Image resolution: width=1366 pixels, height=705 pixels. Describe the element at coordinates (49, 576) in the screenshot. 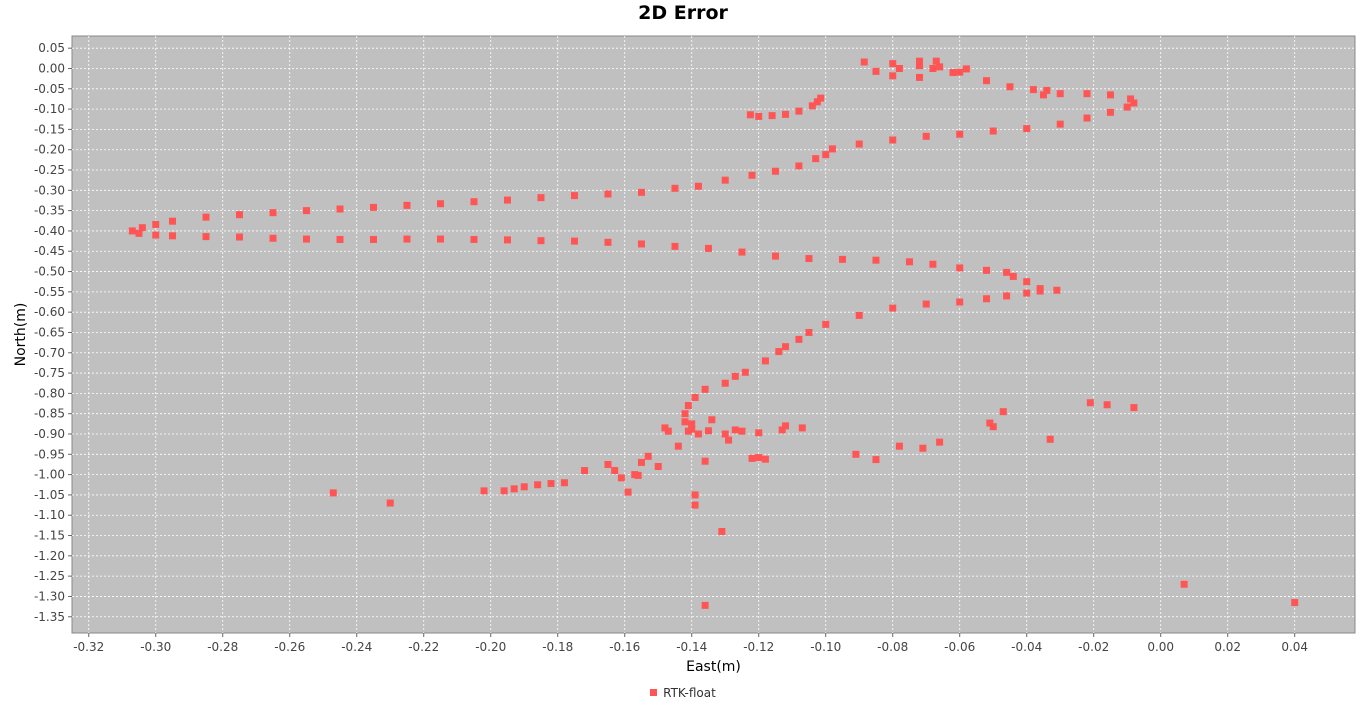

I see `y-tick-label: -1.25` at that location.